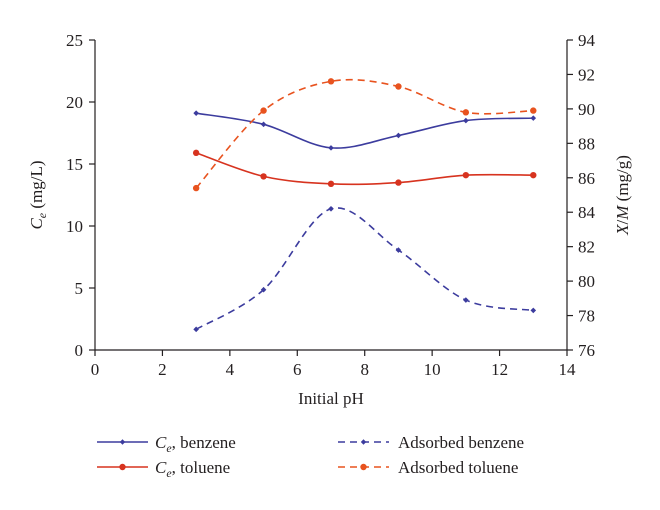 Image resolution: width=660 pixels, height=510 pixels. What do you see at coordinates (587, 212) in the screenshot?
I see `right-y-tick-label: 84` at bounding box center [587, 212].